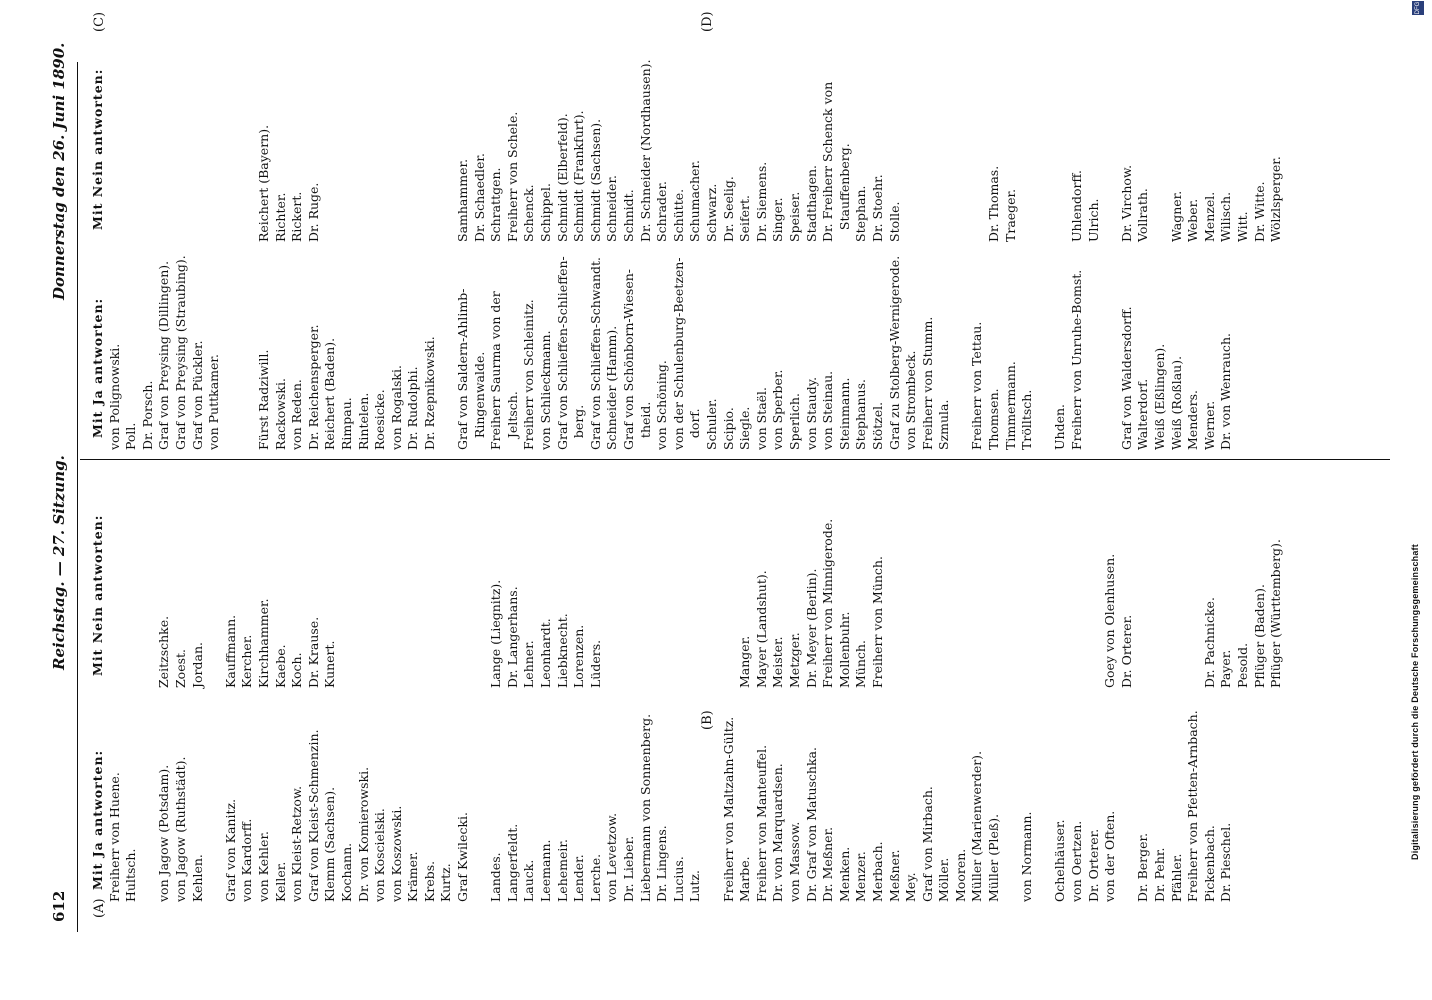  Describe the element at coordinates (861, 414) in the screenshot. I see `member-name: Stephanus.` at that location.